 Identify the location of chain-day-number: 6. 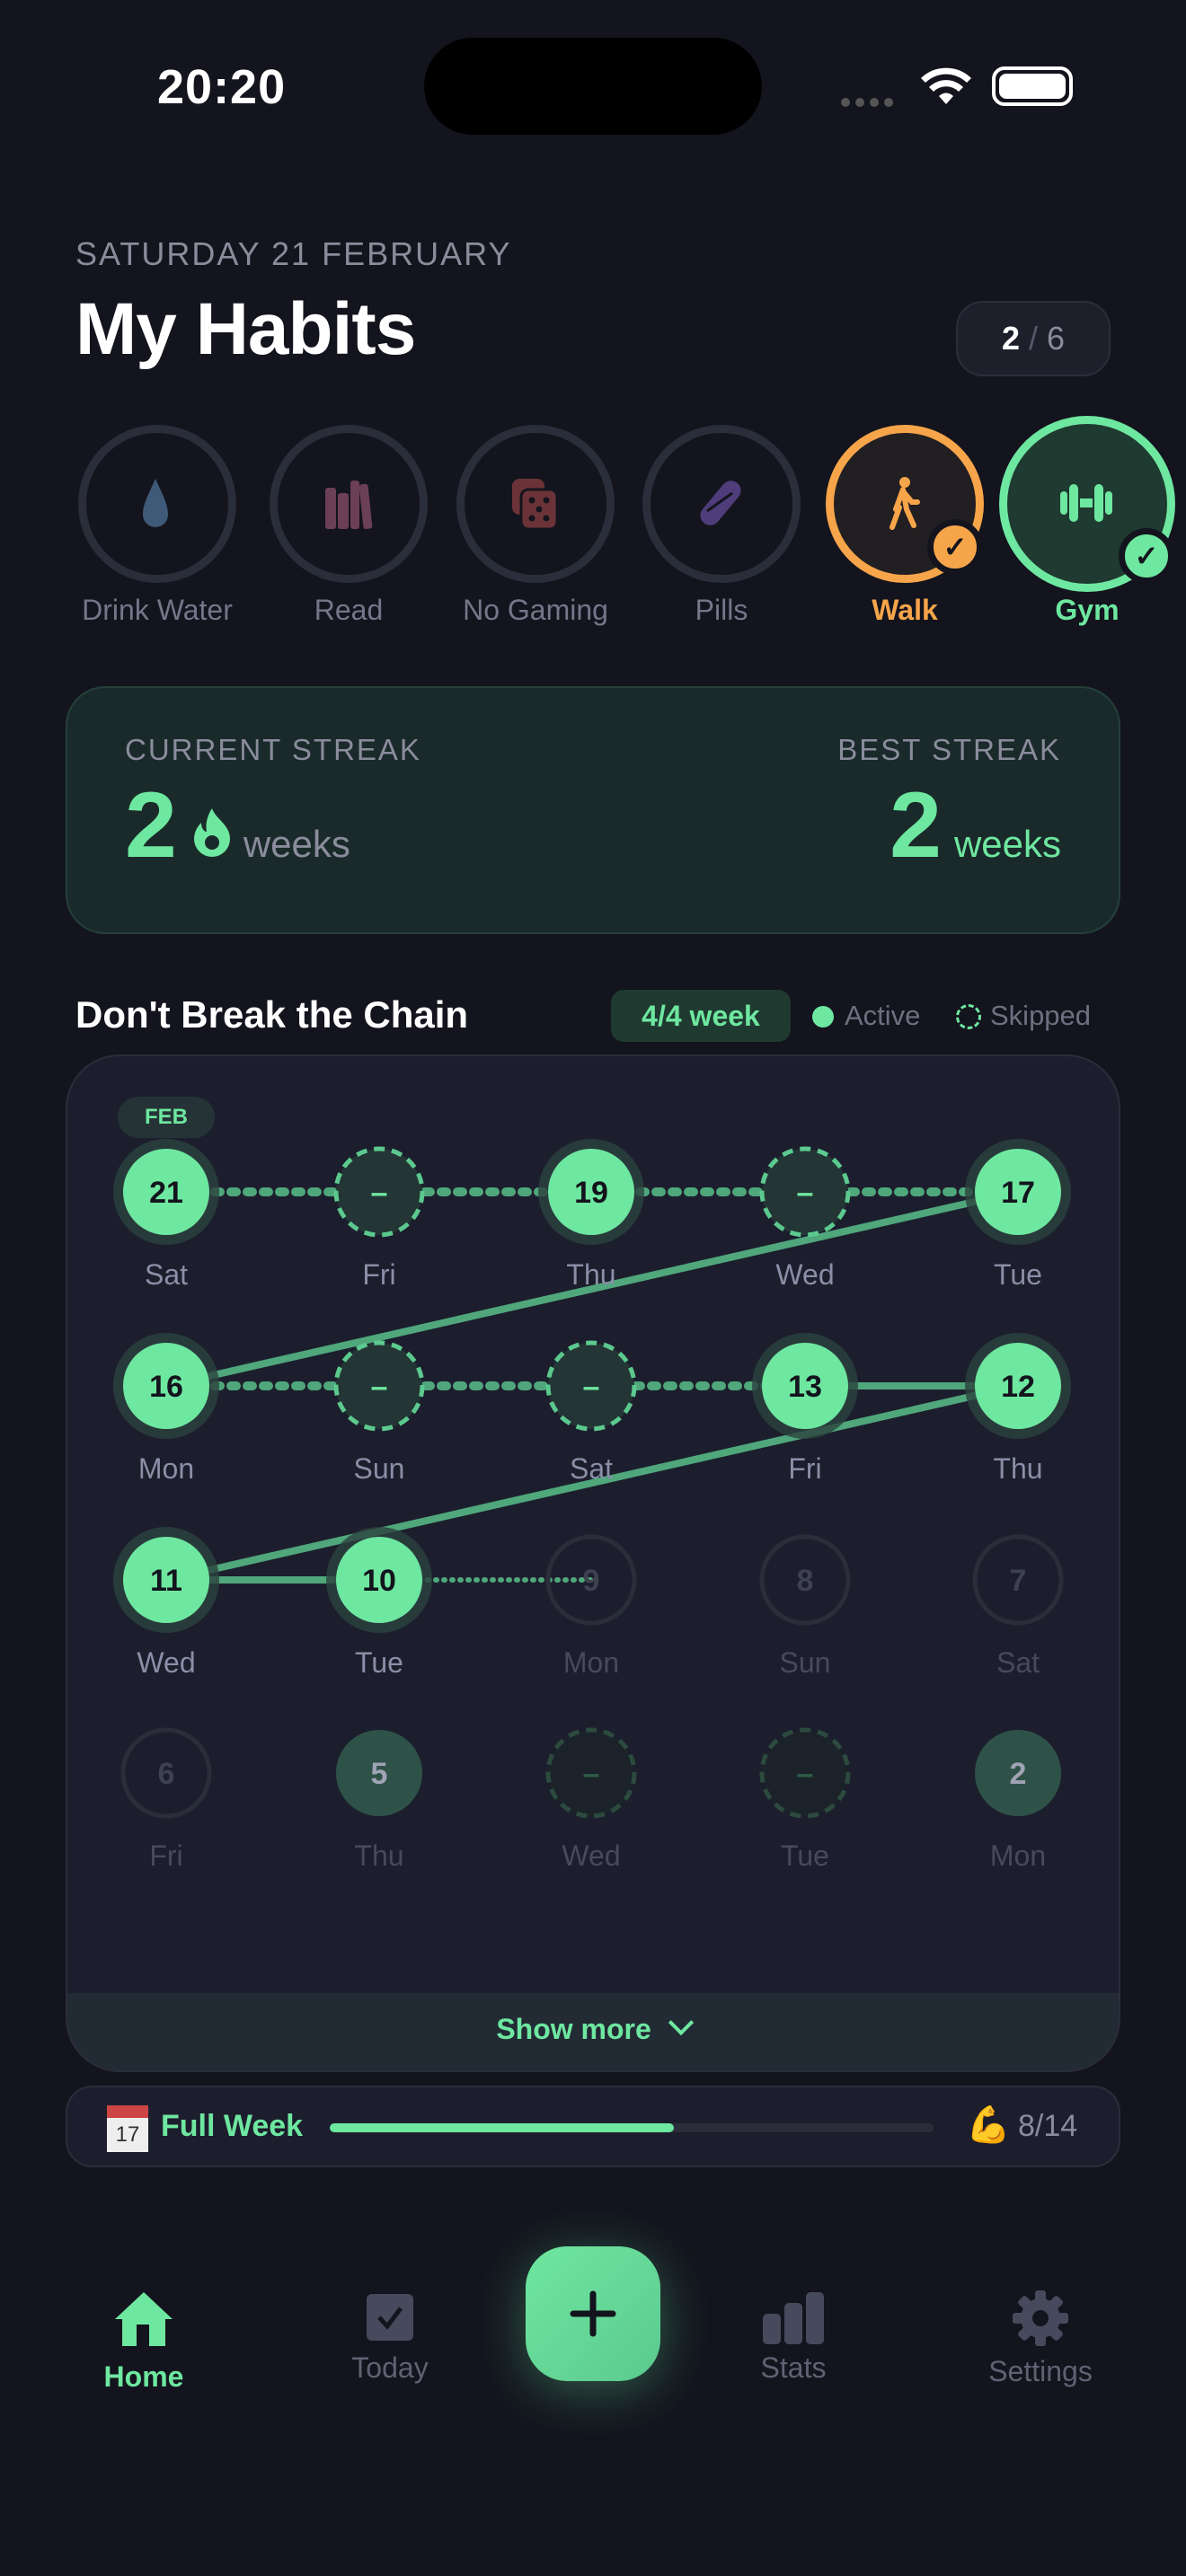
(166, 1774).